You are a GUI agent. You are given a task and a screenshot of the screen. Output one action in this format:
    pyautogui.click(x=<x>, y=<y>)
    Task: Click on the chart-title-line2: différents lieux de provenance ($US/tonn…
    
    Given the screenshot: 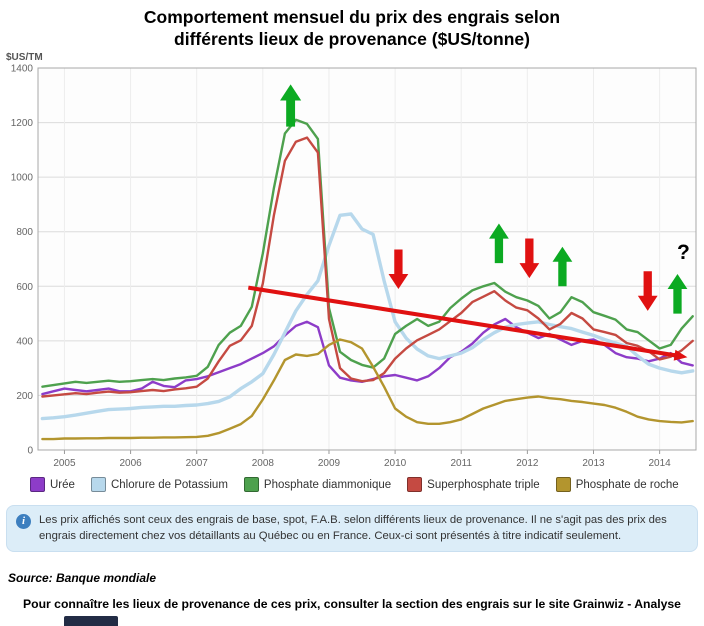 What is the action you would take?
    pyautogui.click(x=352, y=39)
    